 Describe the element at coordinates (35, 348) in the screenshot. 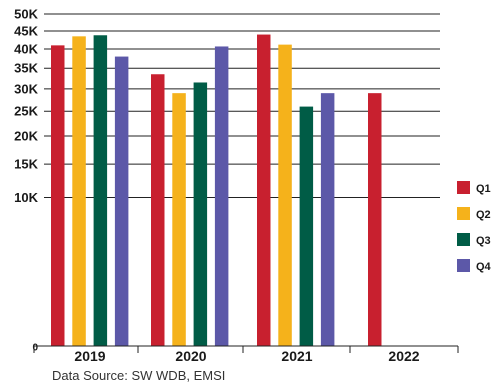

I see `y-tick-label: 0` at that location.